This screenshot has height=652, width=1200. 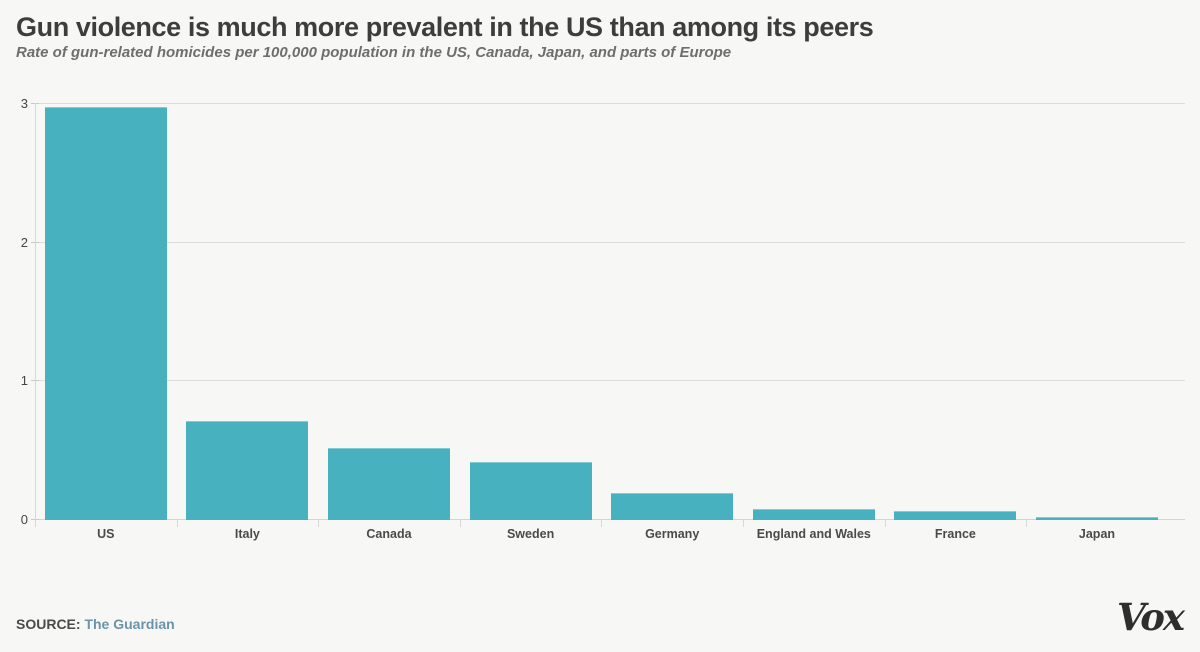 I want to click on y-axis-label: 3, so click(x=24, y=103).